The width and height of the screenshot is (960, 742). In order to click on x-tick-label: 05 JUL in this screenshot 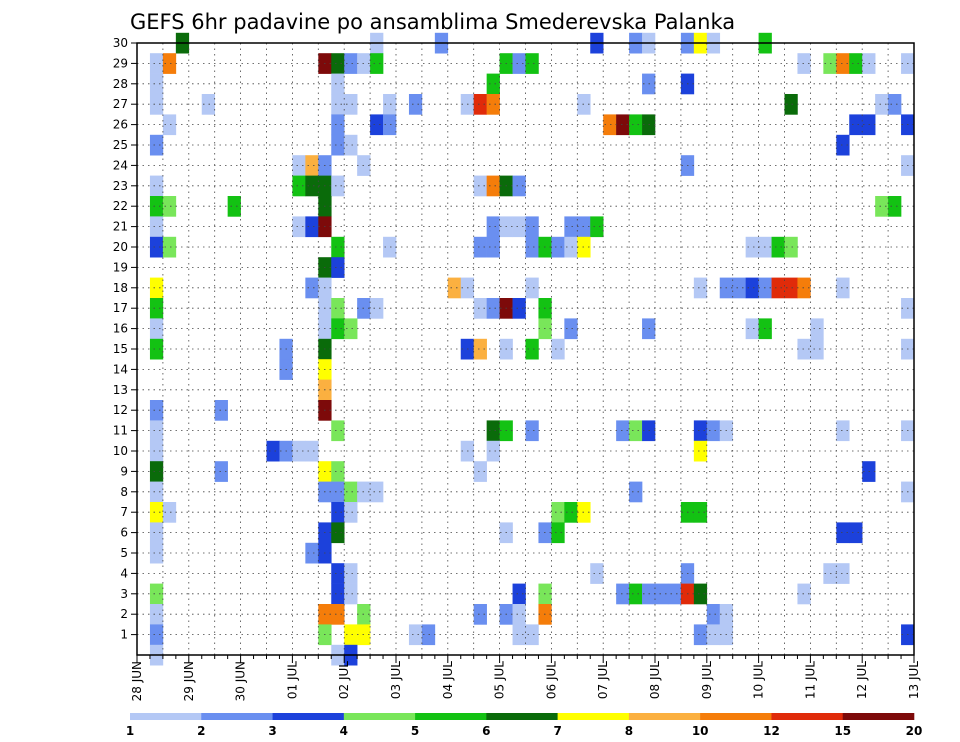, I will do `click(500, 680)`.